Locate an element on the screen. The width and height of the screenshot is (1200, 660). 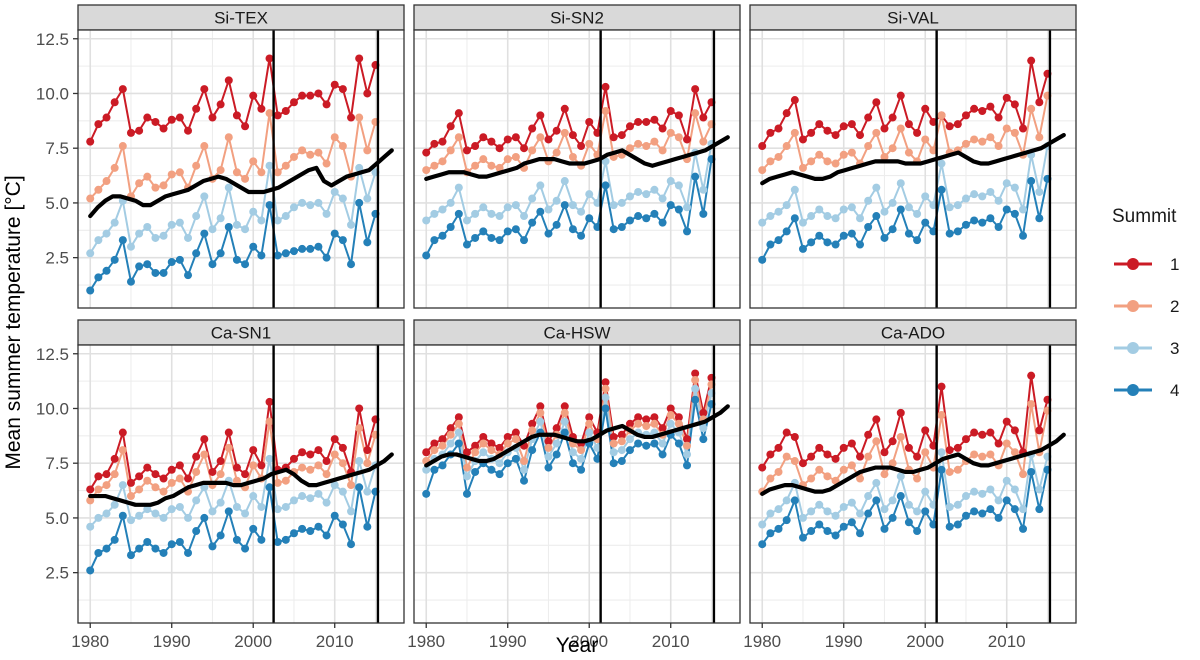
legend-item-summit-3: 3 is located at coordinates (1146, 348).